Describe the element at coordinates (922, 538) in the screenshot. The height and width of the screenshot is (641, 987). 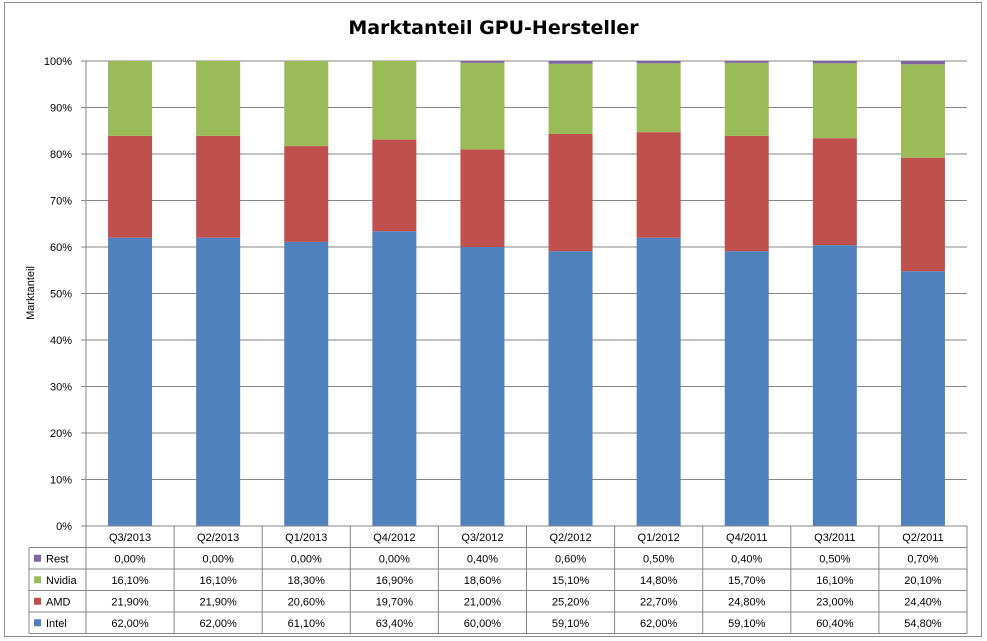
I see `x-tick-label: Q2/2011` at that location.